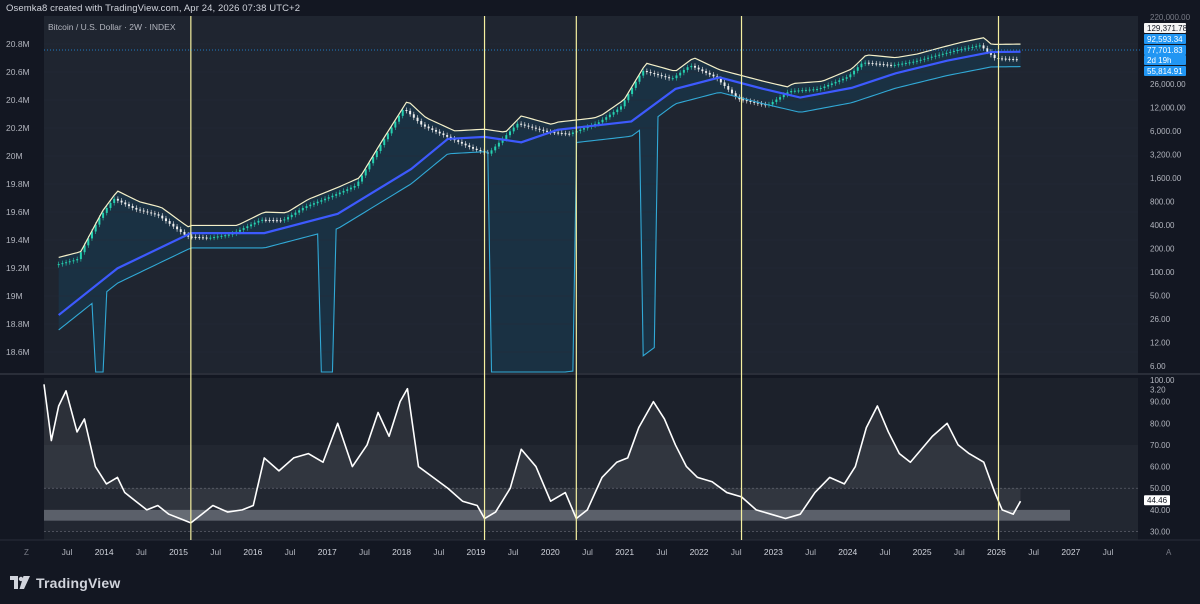  I want to click on rsi-axis-tick: 70.00, so click(1160, 445).